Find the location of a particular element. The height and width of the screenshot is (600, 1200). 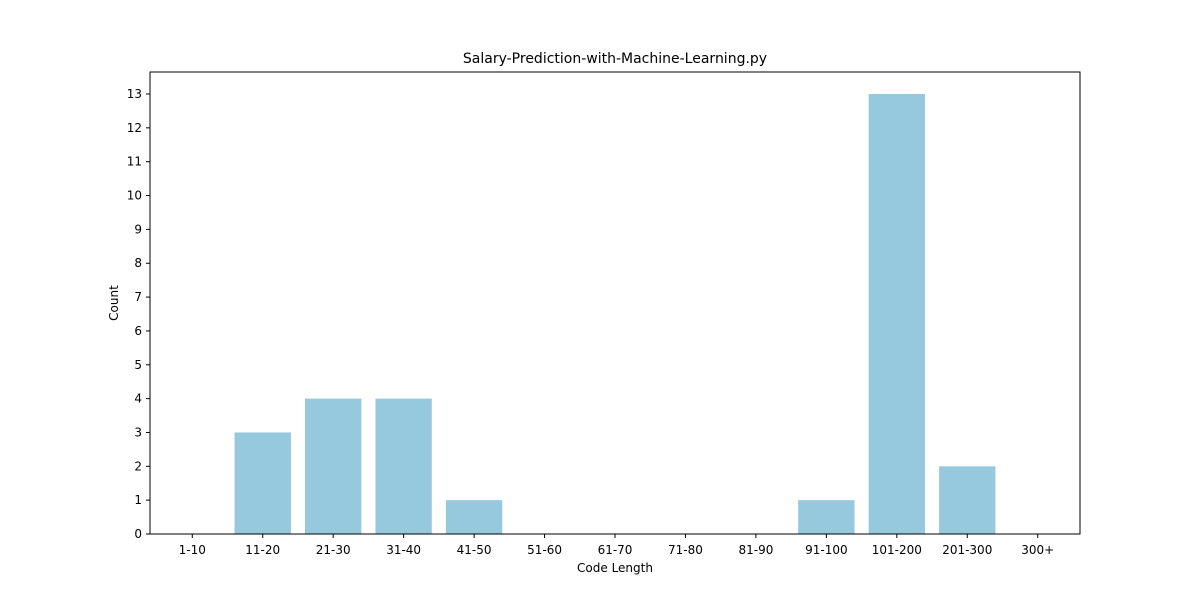

x-tick-label: 101-200 is located at coordinates (897, 550).